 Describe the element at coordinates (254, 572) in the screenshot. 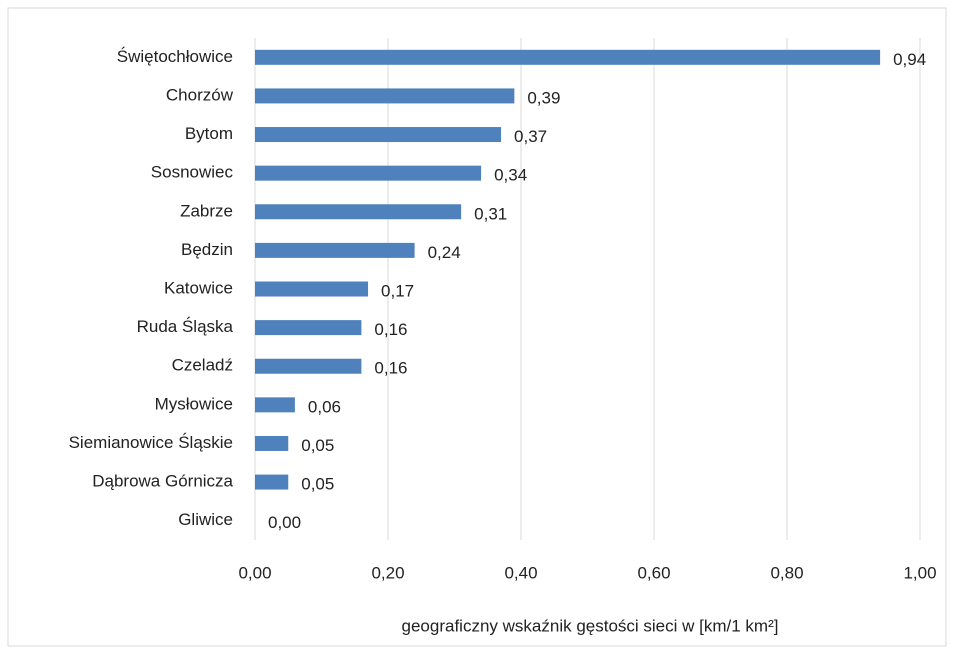

I see `x-tick-label: 0,00` at that location.